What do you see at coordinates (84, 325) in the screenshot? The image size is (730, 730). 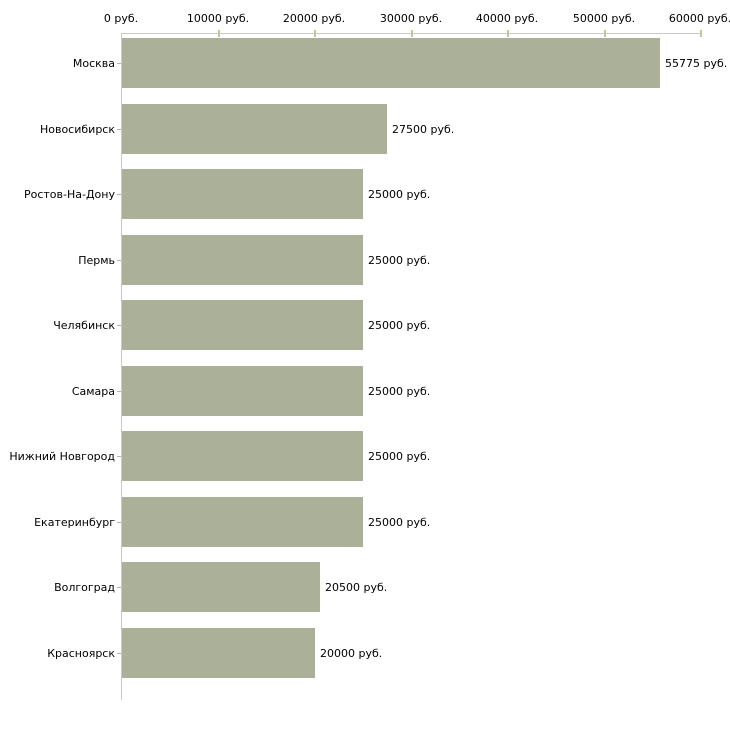 I see `category-label: Челябинск` at bounding box center [84, 325].